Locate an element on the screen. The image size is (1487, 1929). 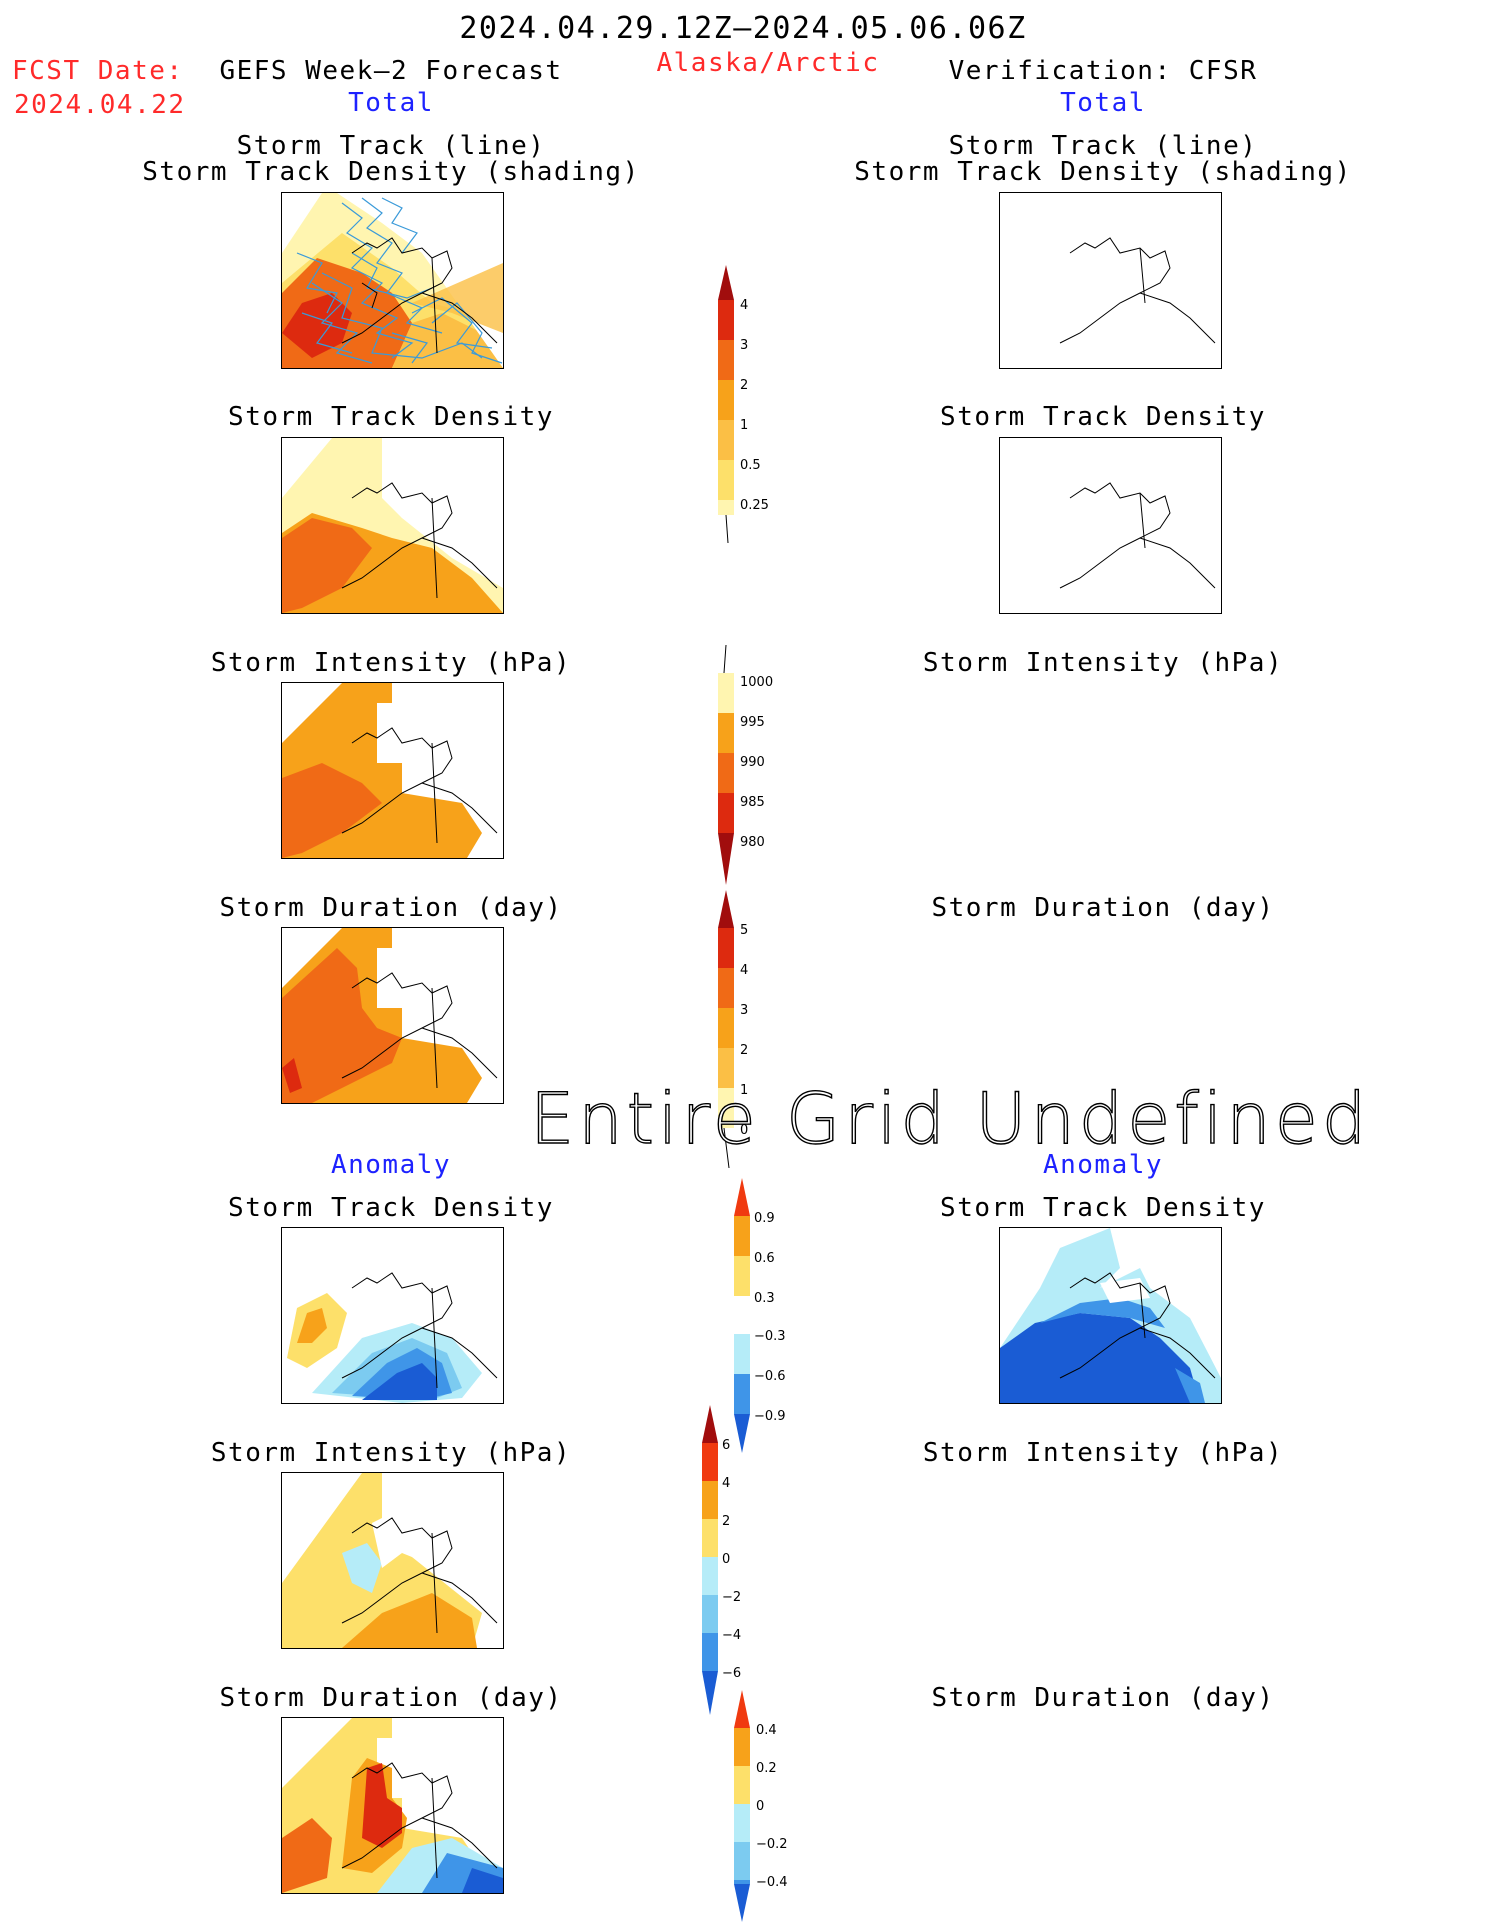
right-anomaly-label: Anomaly is located at coordinates (1103, 1165).